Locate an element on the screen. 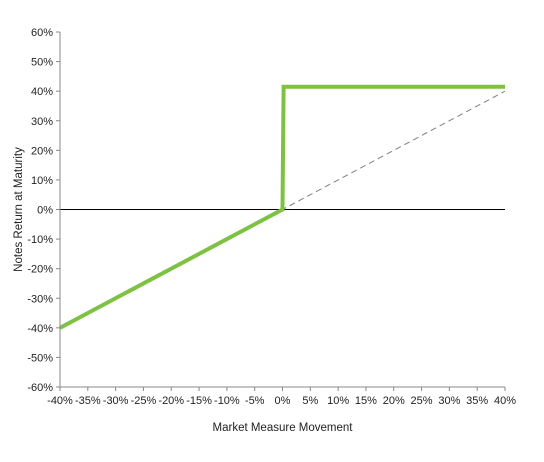 The image size is (544, 462). x-tick-label: -25% is located at coordinates (144, 401).